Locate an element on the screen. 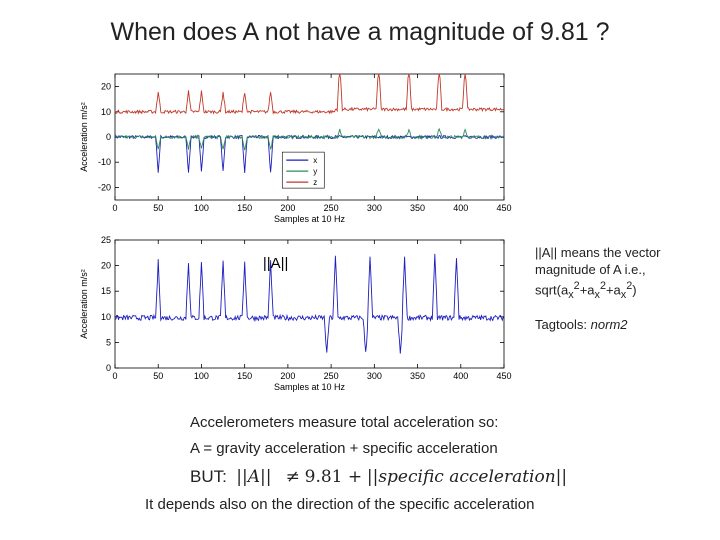  y-tick-label: 15 is located at coordinates (106, 291).